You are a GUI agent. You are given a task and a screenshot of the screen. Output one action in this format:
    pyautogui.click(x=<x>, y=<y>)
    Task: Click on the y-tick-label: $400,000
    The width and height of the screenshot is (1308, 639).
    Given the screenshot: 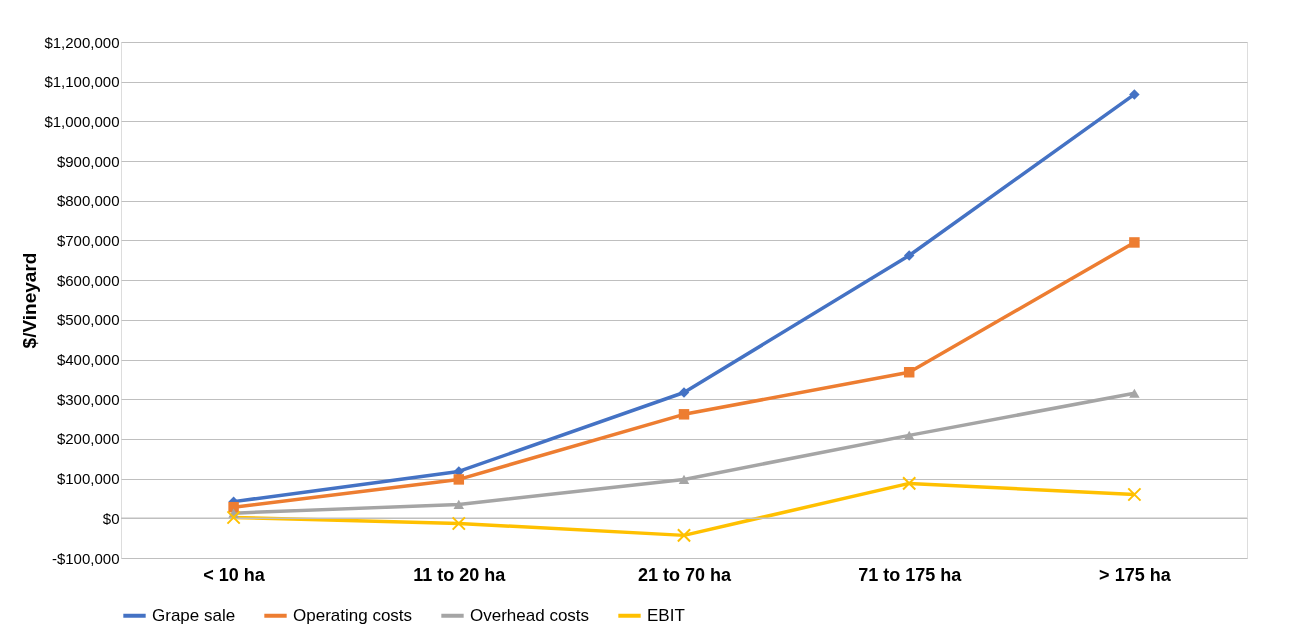 What is the action you would take?
    pyautogui.click(x=88, y=360)
    